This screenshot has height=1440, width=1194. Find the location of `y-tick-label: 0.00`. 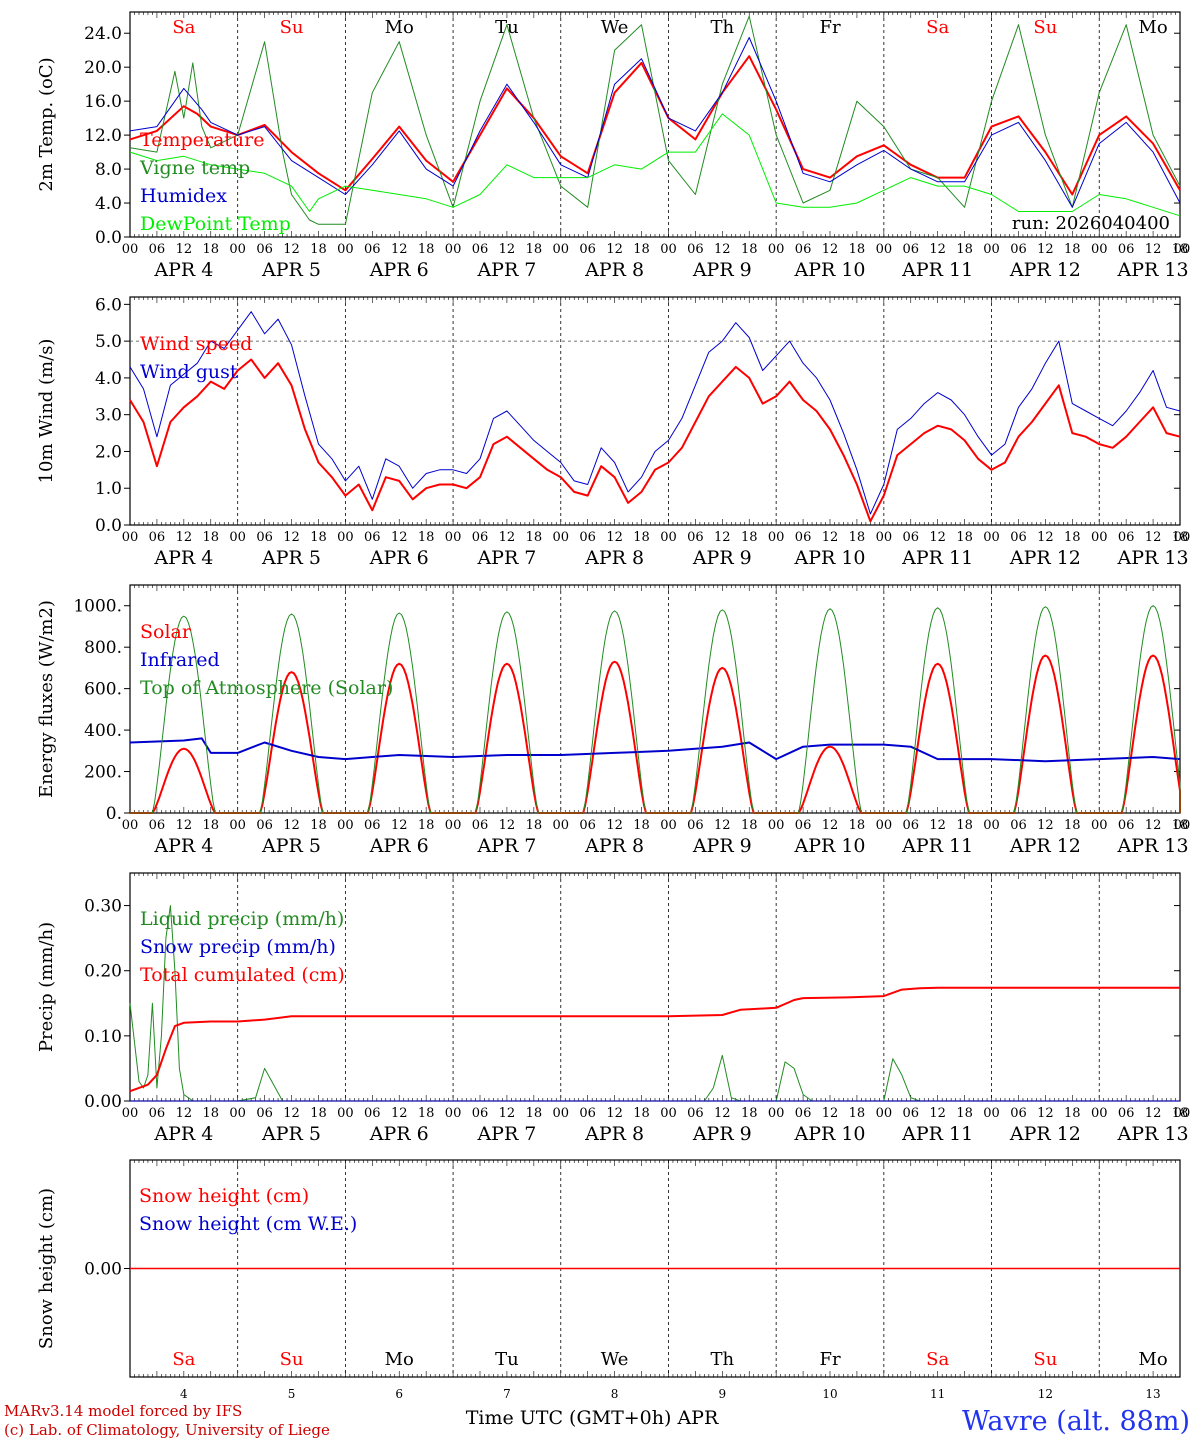

y-tick-label: 0.00 is located at coordinates (103, 1270).